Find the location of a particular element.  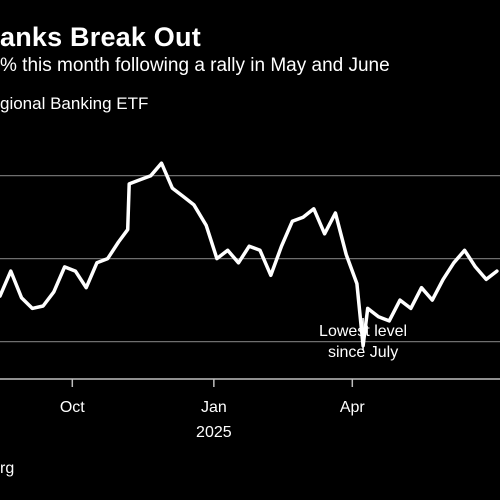

x-tick-label: Jan is located at coordinates (214, 407).